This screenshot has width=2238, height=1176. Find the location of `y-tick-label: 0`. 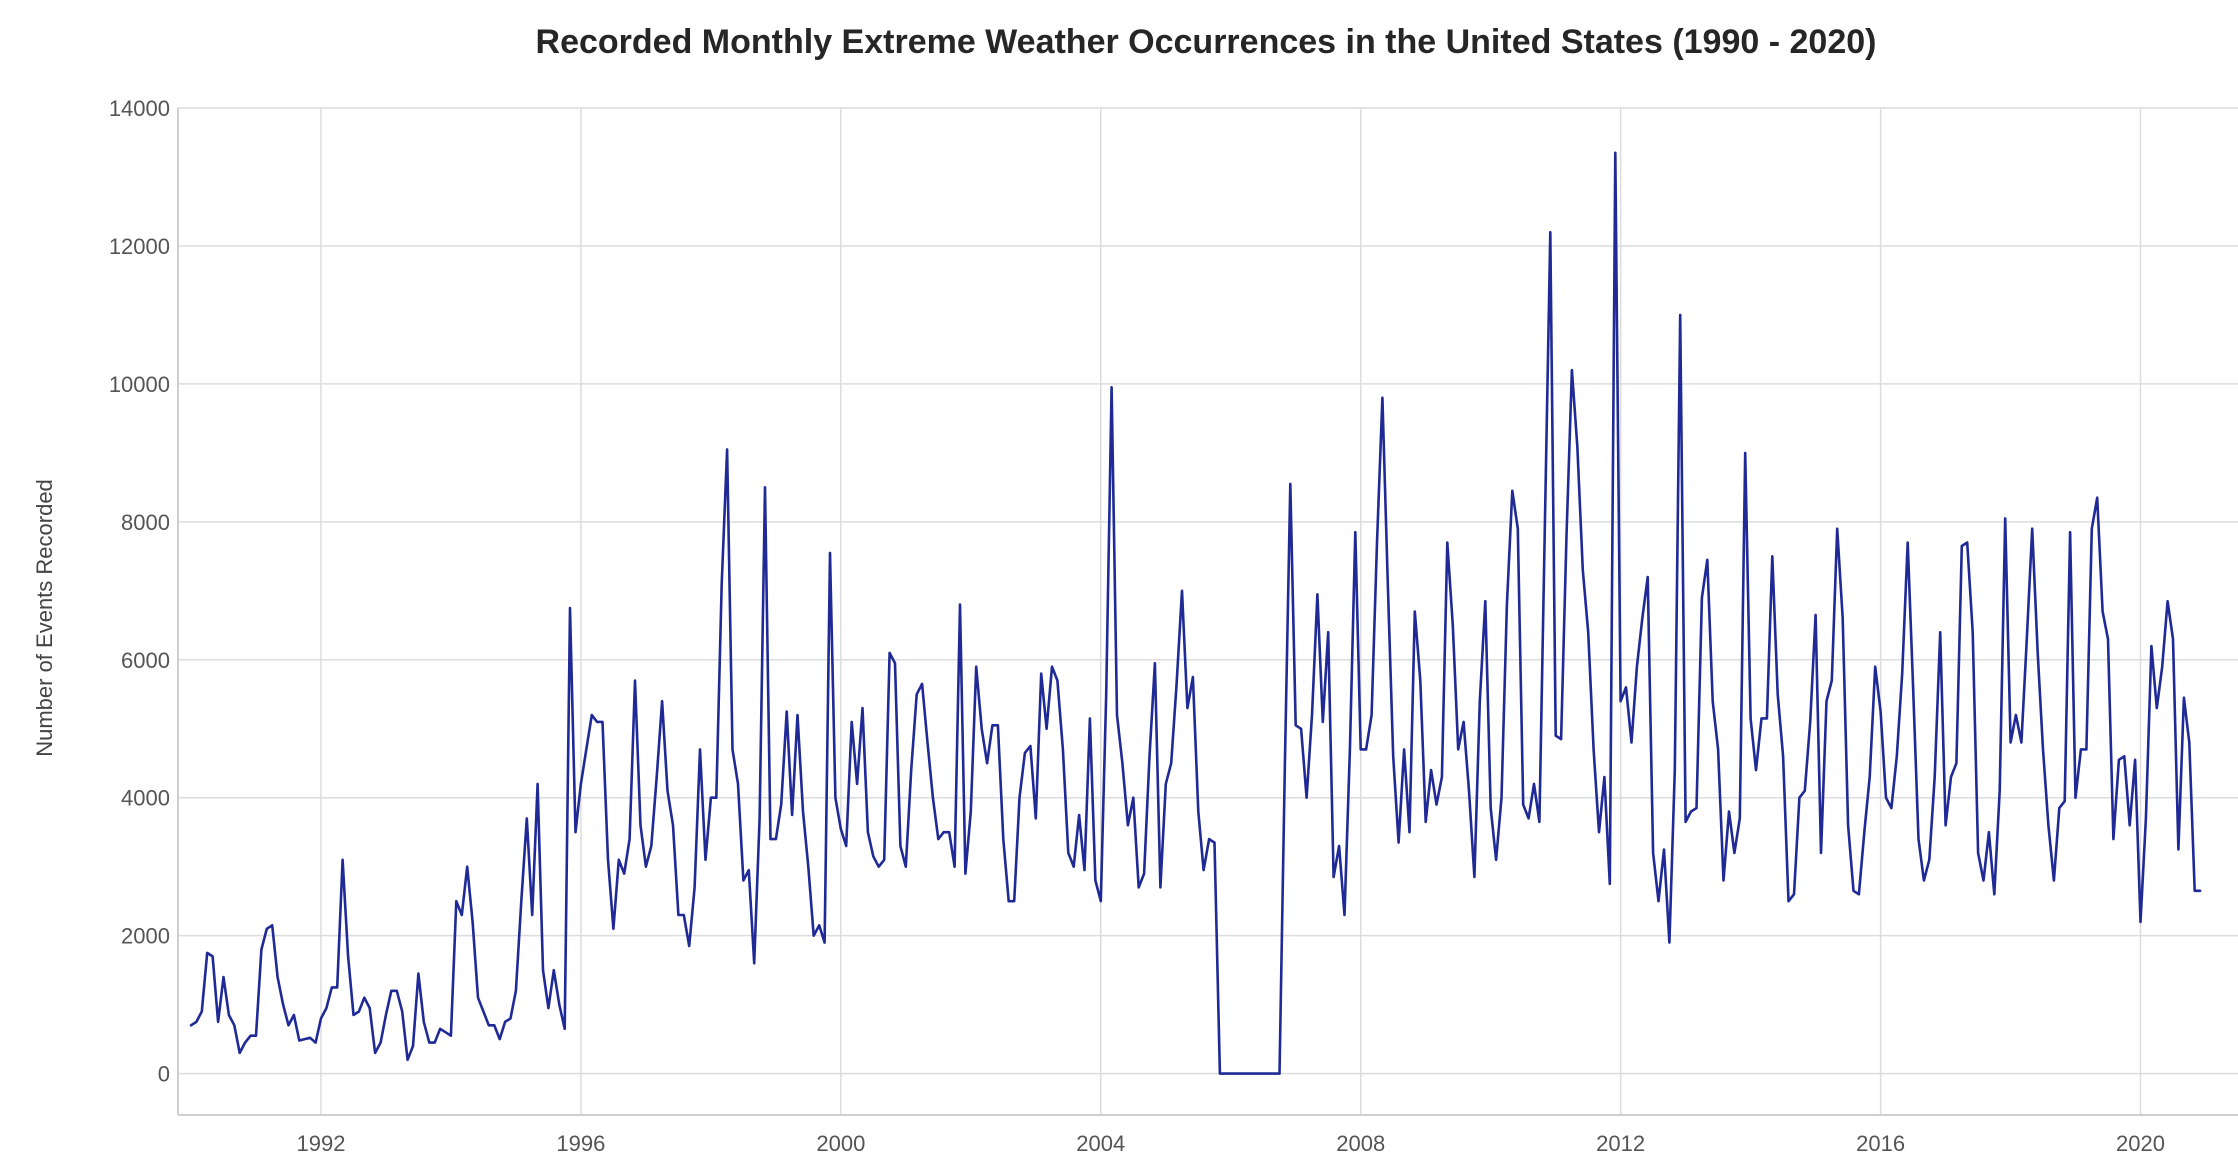

y-tick-label: 0 is located at coordinates (164, 1074).